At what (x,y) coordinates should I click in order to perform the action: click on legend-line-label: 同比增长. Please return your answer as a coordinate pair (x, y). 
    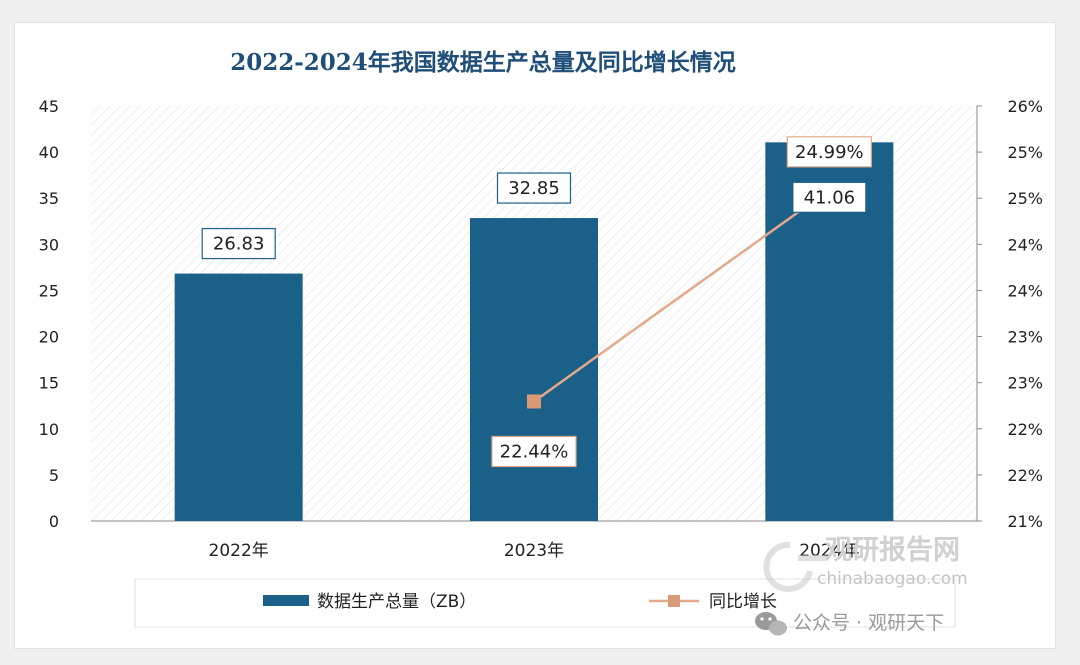
    Looking at the image, I should click on (743, 602).